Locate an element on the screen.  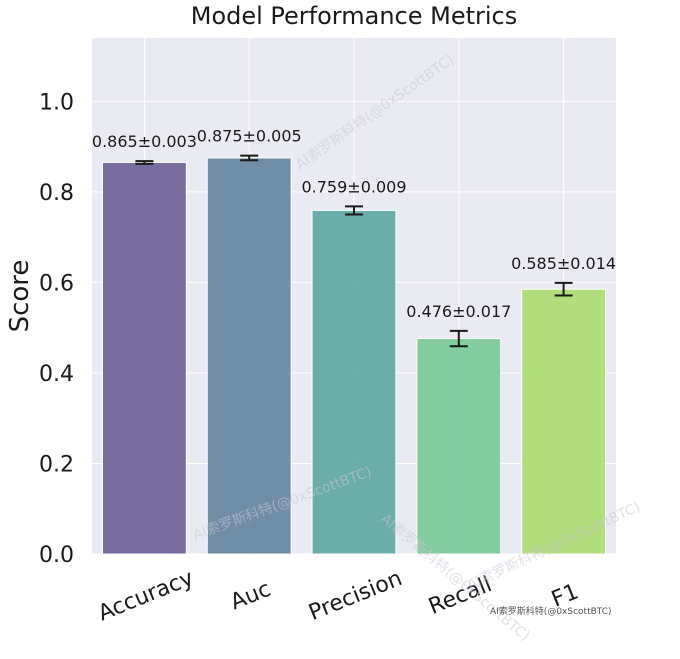
y-axis-label: Score is located at coordinates (20, 296).